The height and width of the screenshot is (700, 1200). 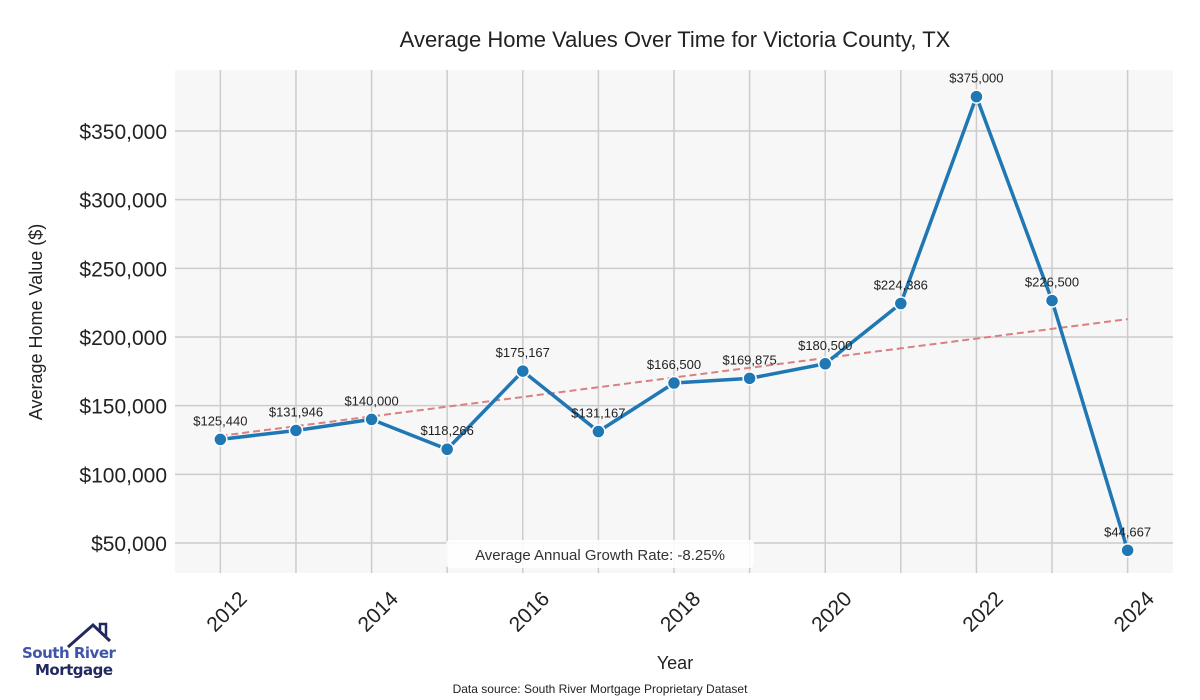 I want to click on y-tick-label: $350,000, so click(x=123, y=132).